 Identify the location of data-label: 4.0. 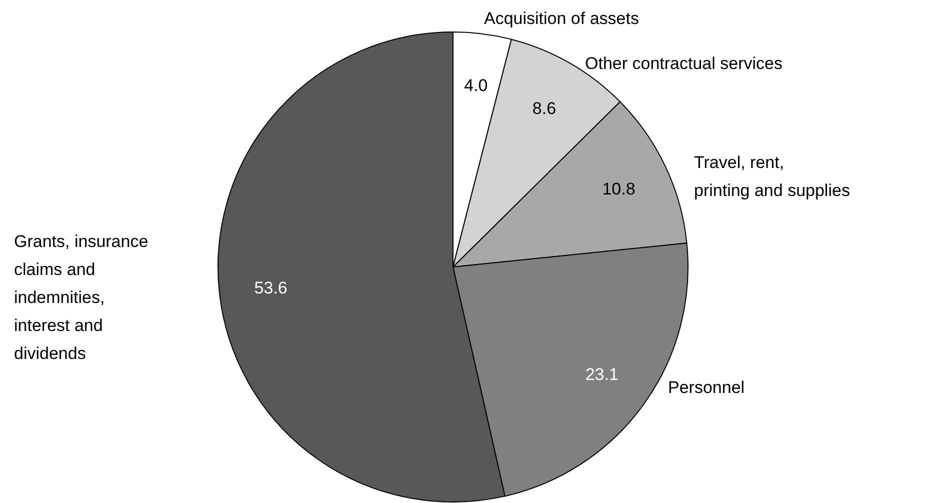
(476, 86).